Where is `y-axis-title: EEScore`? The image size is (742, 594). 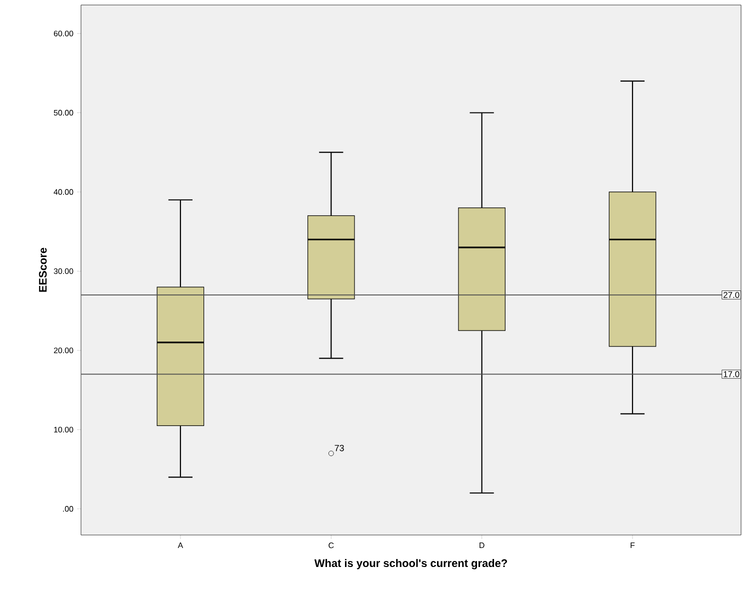
y-axis-title: EEScore is located at coordinates (42, 270).